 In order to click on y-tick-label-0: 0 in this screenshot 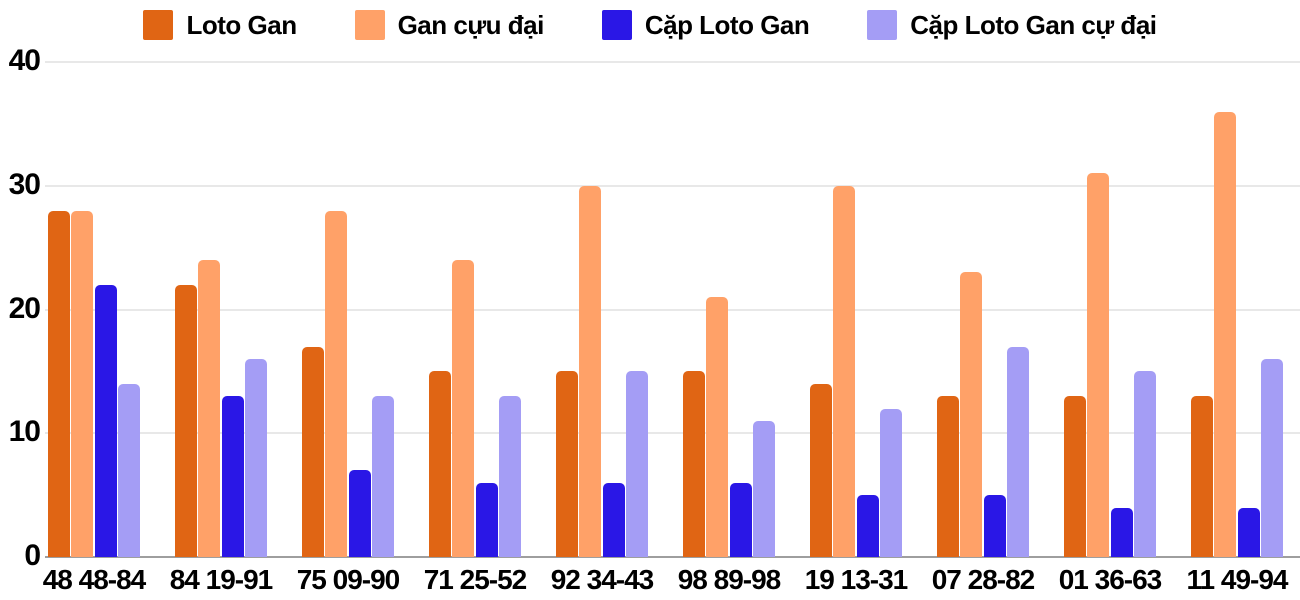, I will do `click(32, 555)`.